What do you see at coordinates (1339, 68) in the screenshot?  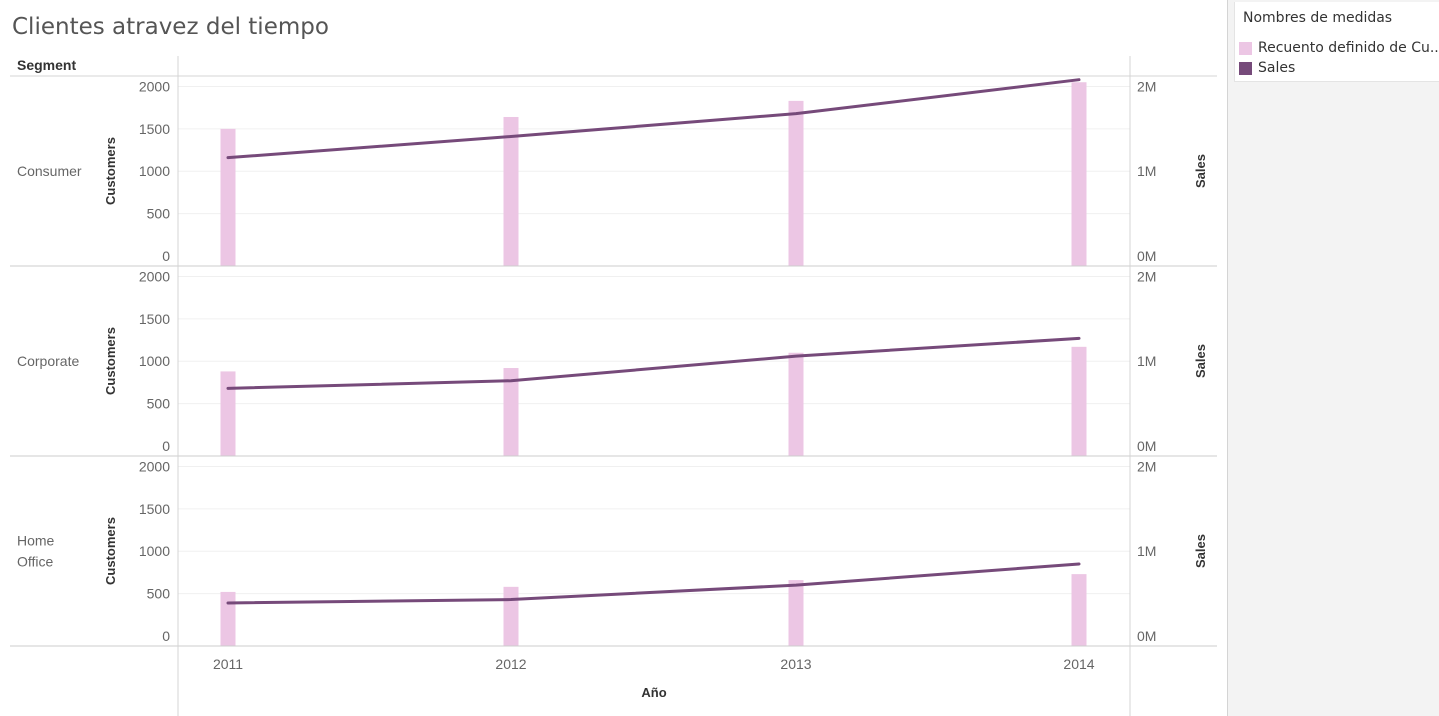 I see `legend-item-sales: Sales` at bounding box center [1339, 68].